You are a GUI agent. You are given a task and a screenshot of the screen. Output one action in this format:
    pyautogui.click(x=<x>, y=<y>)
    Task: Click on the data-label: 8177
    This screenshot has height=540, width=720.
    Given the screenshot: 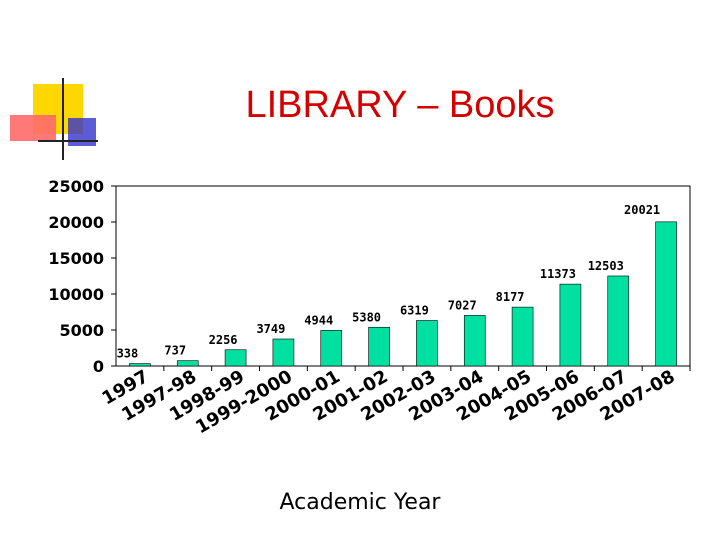 What is the action you would take?
    pyautogui.click(x=510, y=297)
    